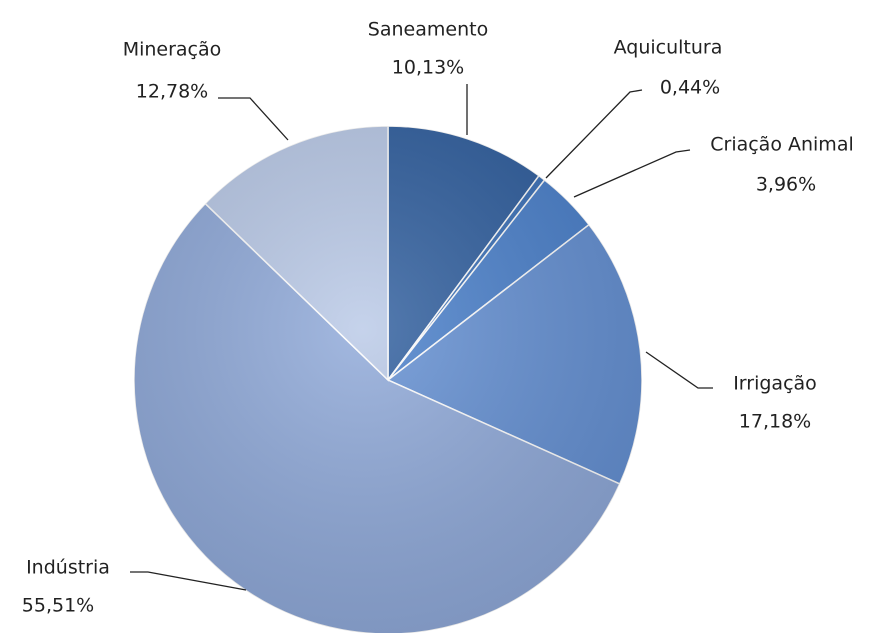 Image resolution: width=895 pixels, height=633 pixels. What do you see at coordinates (690, 88) in the screenshot?
I see `value-label: 0,44%` at bounding box center [690, 88].